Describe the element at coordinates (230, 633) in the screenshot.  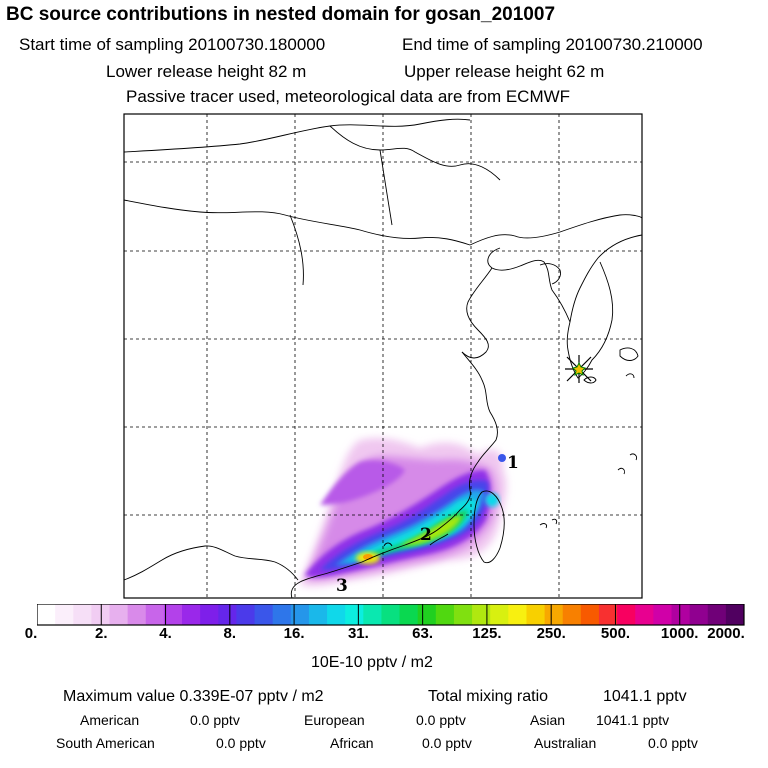
I see `colorbar-tick-label: 8.` at that location.